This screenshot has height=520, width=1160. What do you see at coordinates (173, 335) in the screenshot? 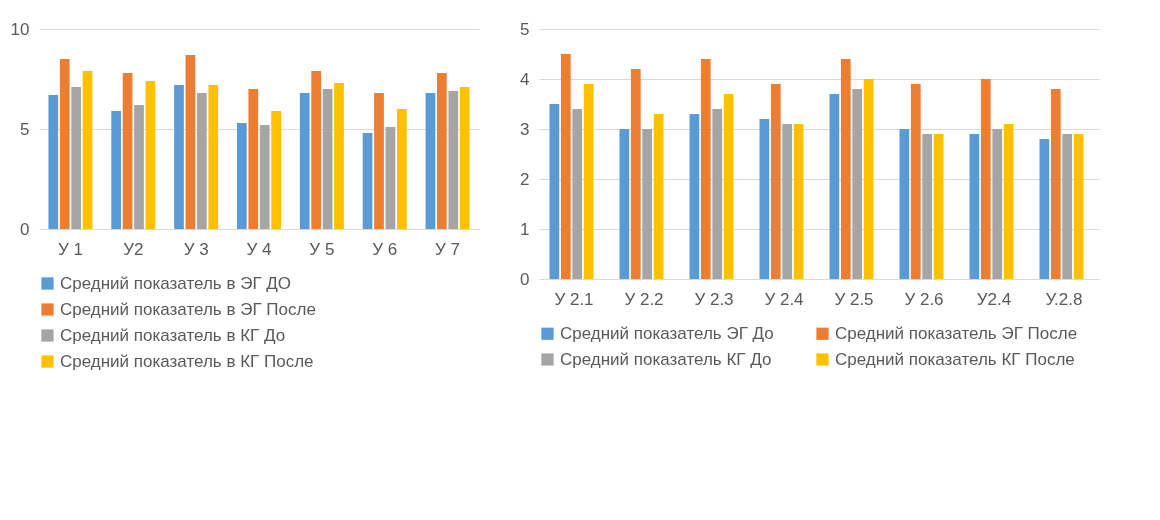
I see `legend-label: Средний показатель в КГ До` at bounding box center [173, 335].